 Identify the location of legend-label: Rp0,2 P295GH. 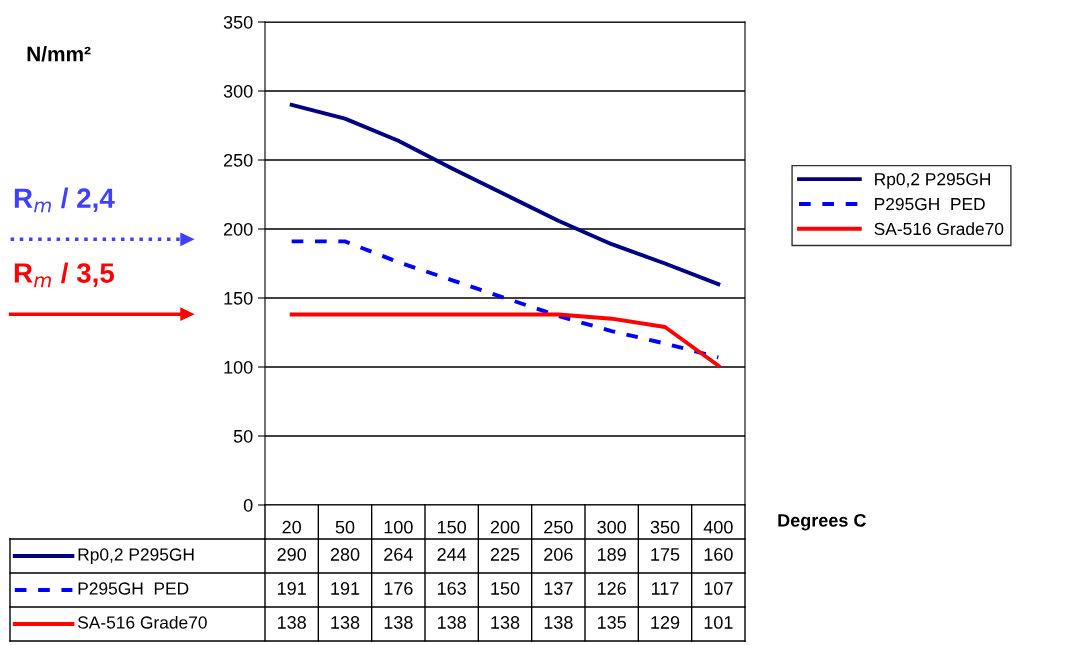
(932, 181).